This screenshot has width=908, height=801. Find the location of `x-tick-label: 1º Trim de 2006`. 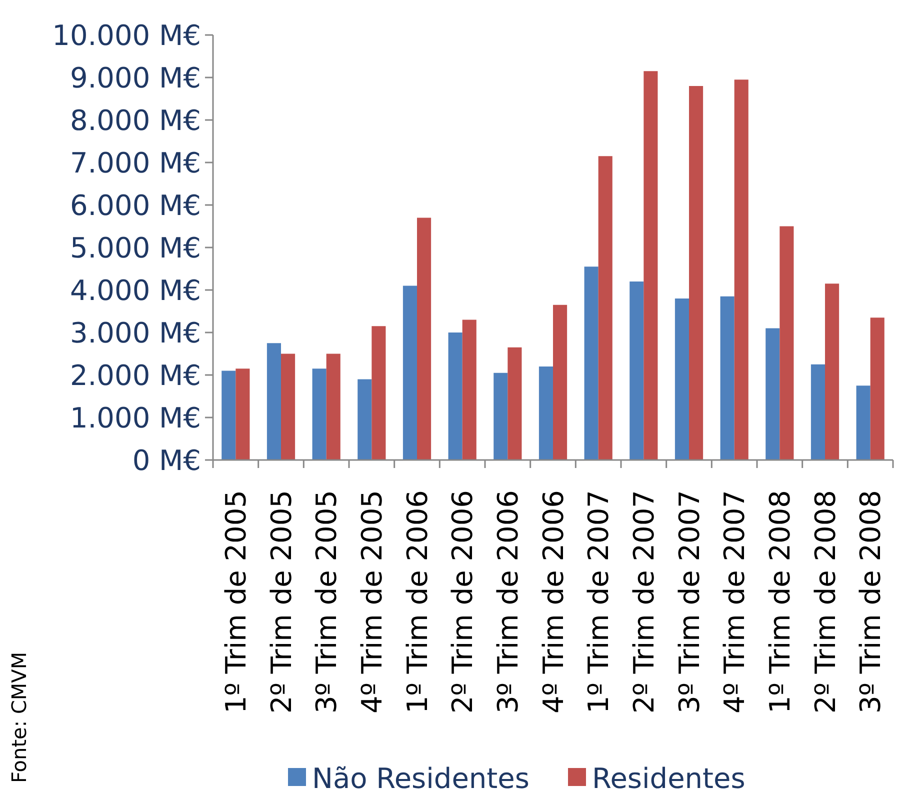

x-tick-label: 1º Trim de 2006 is located at coordinates (417, 602).